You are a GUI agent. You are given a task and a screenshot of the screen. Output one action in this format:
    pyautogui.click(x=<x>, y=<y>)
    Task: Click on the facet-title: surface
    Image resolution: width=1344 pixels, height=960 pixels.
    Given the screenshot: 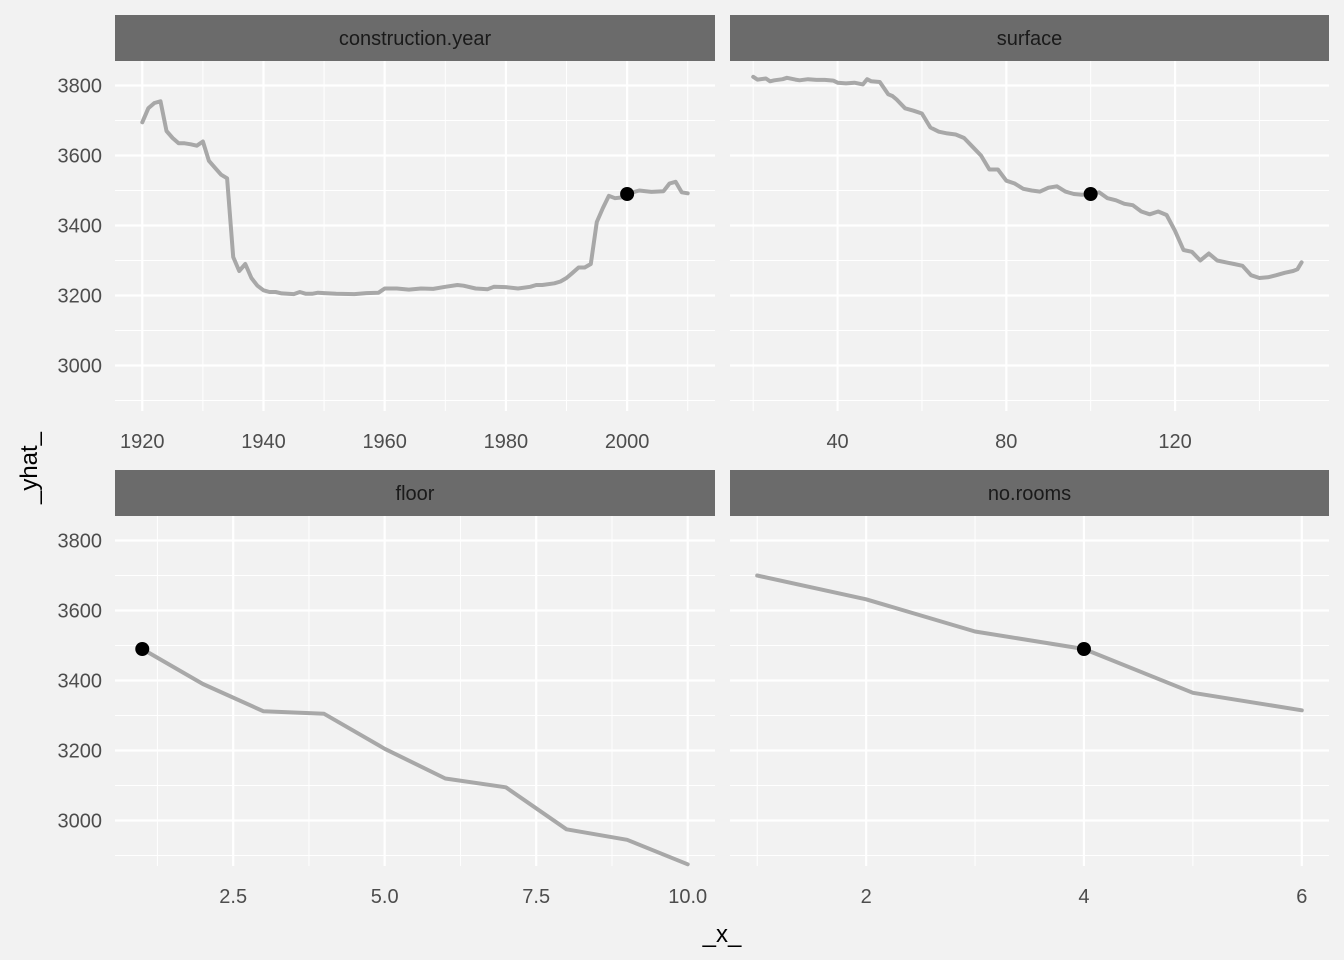 What is the action you would take?
    pyautogui.click(x=1030, y=39)
    